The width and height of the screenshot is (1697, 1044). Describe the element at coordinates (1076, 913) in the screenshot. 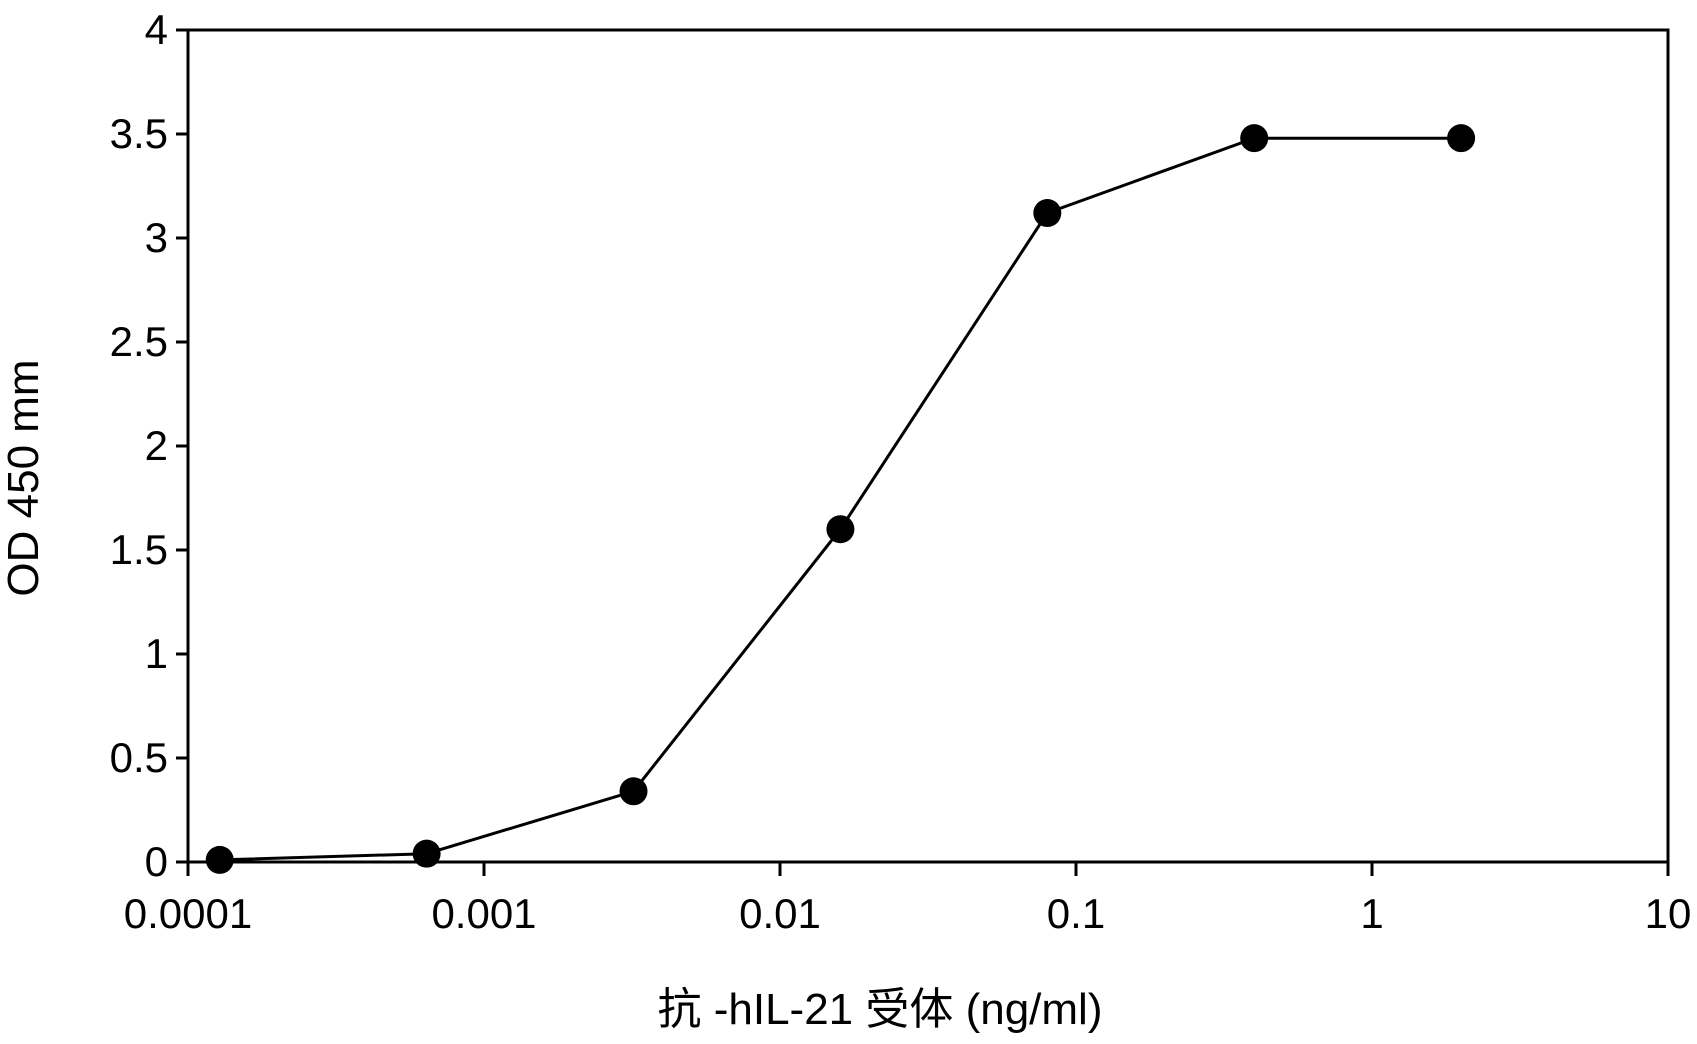

I see `x-tick-label: 0.1` at that location.